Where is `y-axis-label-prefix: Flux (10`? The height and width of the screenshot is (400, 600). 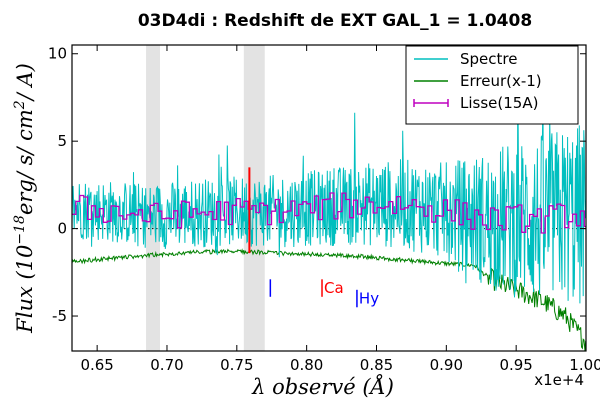 y-axis-label-prefix: Flux (10 is located at coordinates (25, 289).